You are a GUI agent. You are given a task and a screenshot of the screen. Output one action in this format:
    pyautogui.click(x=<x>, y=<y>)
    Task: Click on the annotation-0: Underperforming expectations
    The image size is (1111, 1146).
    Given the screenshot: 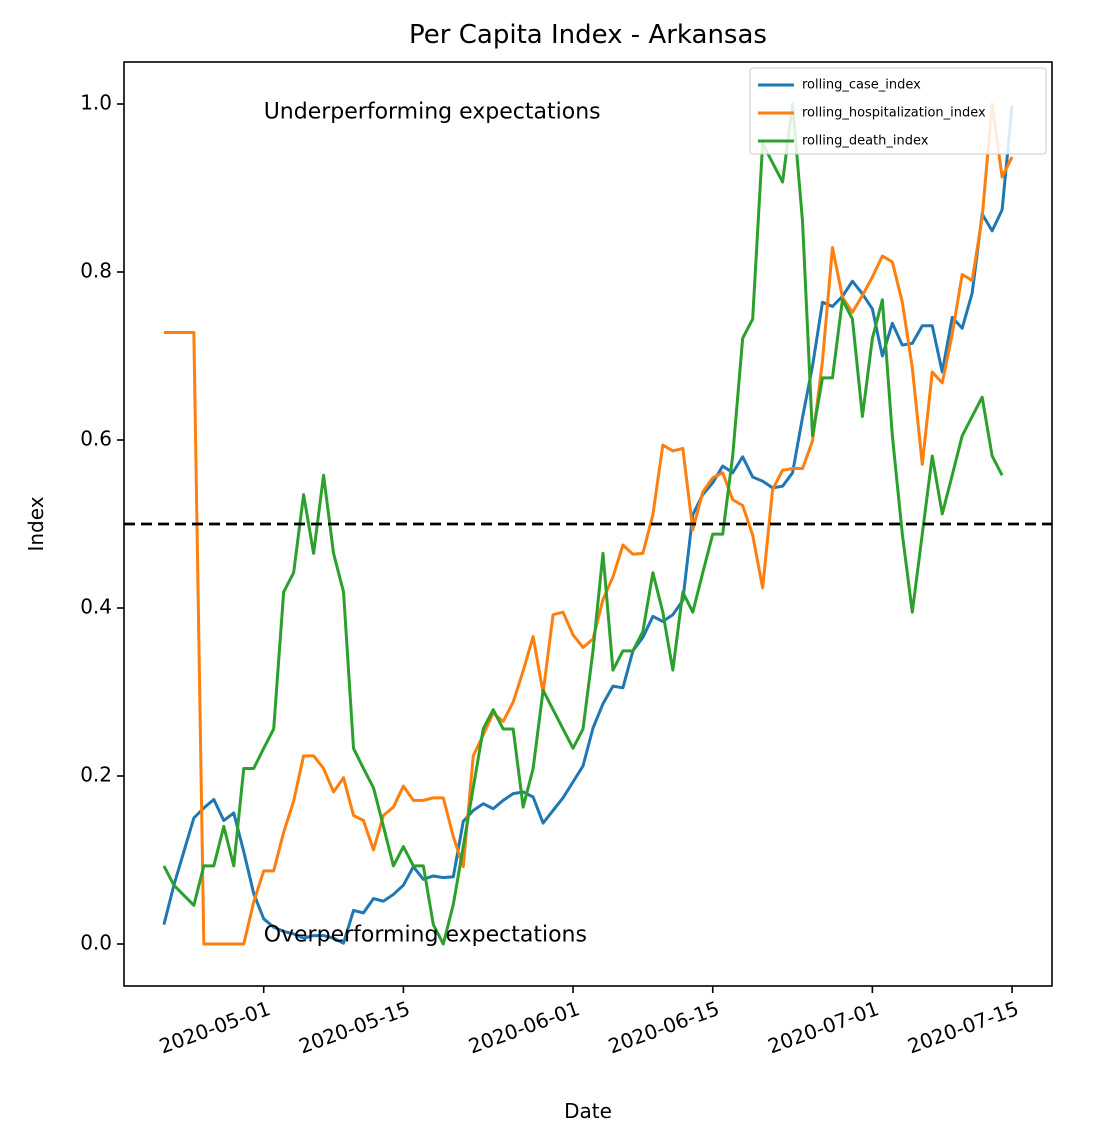 What is the action you would take?
    pyautogui.click(x=432, y=111)
    